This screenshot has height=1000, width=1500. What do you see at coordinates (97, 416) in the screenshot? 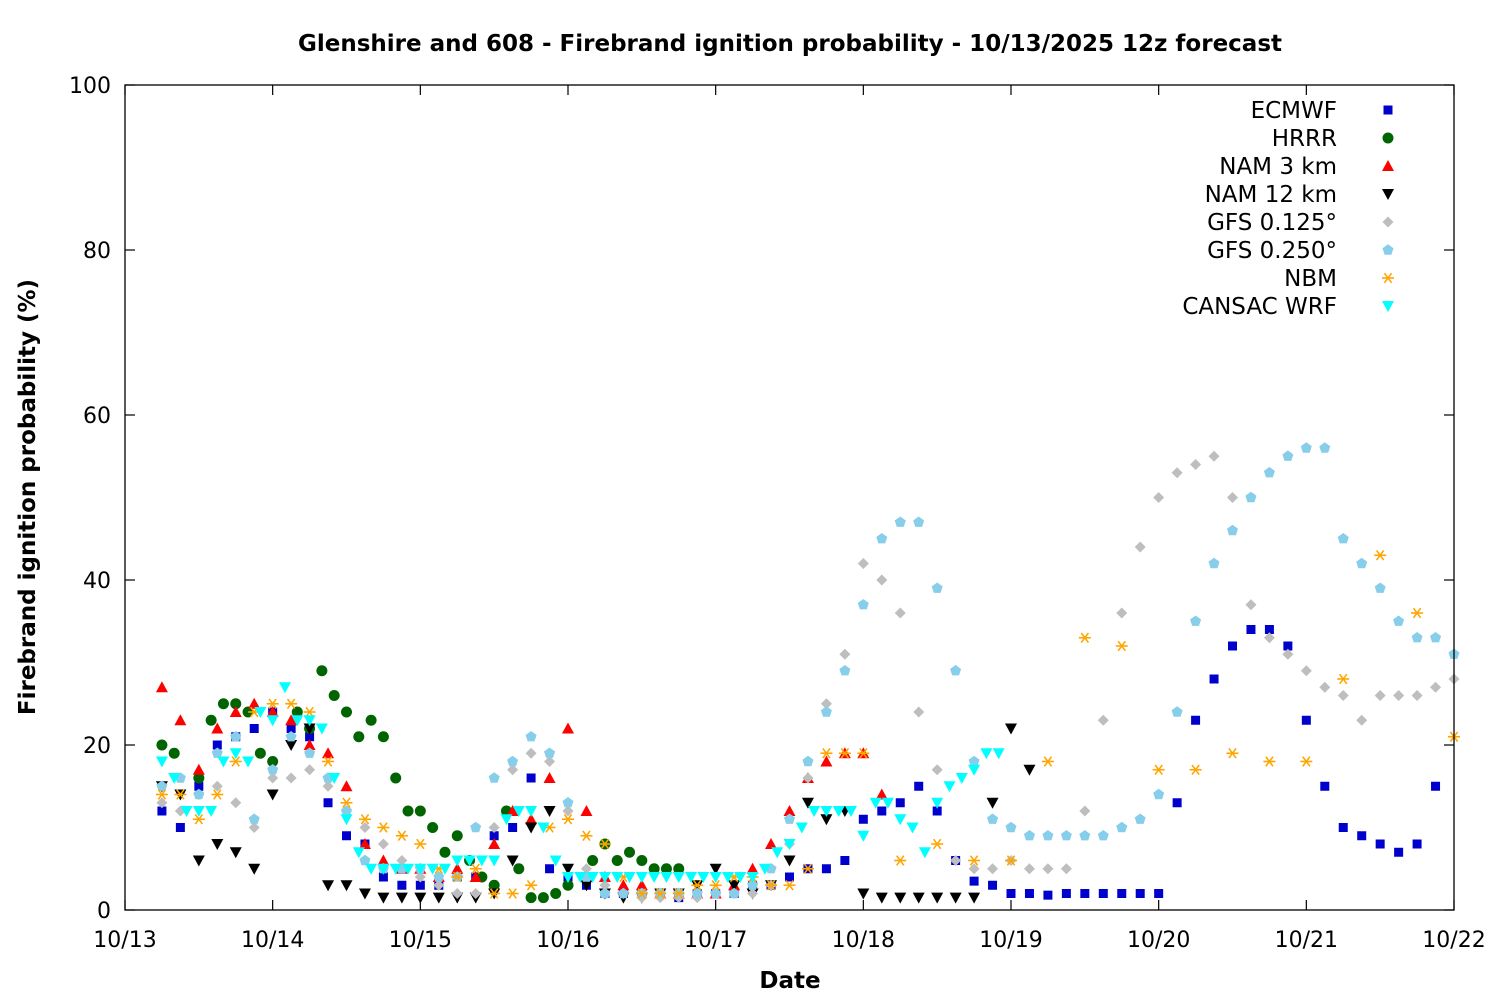
I see `y-tick-label: 60` at bounding box center [97, 416].